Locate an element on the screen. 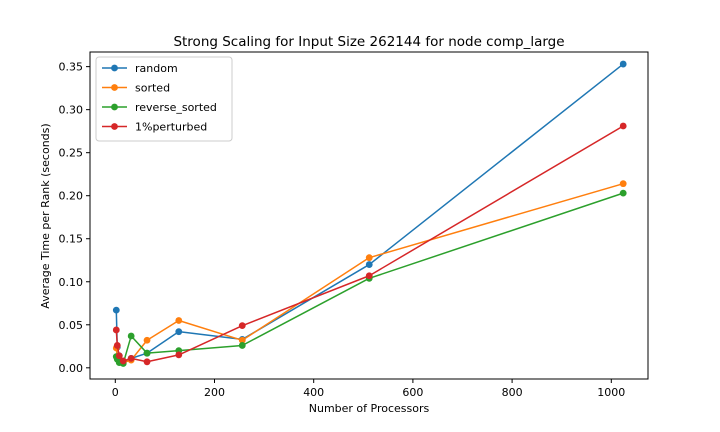 The width and height of the screenshot is (720, 432). y-axis: 0.00 0.05 0.10 0.15 0.20 0.25 0.30 0.35 is located at coordinates (74, 218).